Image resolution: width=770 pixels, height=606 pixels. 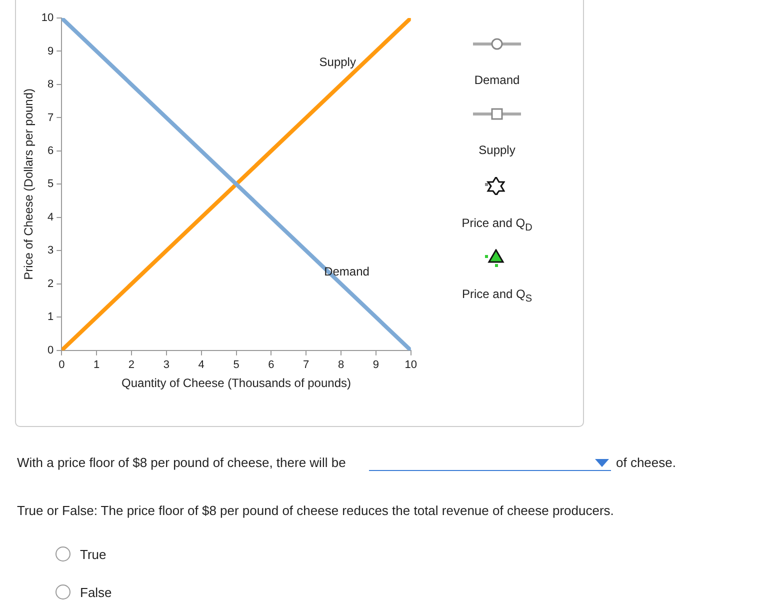 What do you see at coordinates (131, 365) in the screenshot?
I see `x-tick-label: 2` at bounding box center [131, 365].